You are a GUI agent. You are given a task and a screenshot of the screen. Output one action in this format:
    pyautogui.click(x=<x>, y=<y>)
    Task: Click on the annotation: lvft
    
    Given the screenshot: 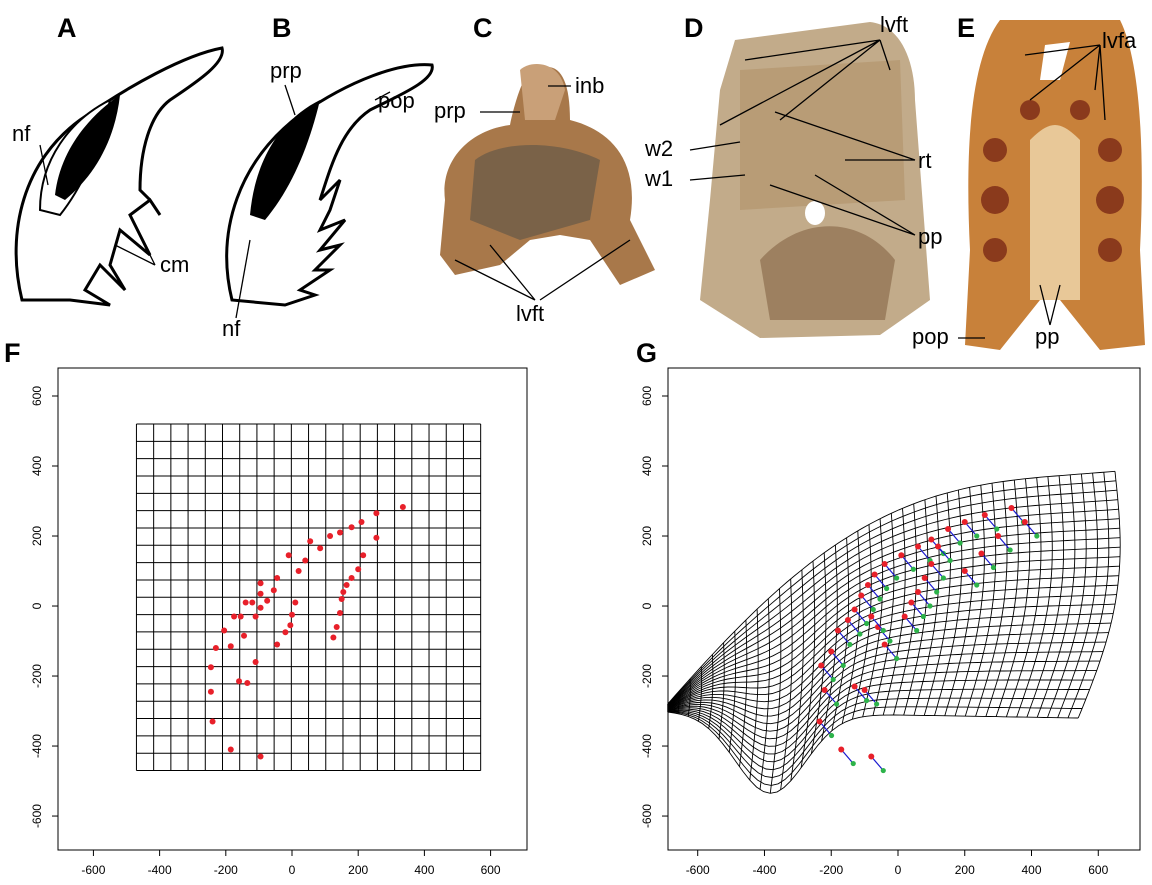 What is the action you would take?
    pyautogui.click(x=530, y=313)
    